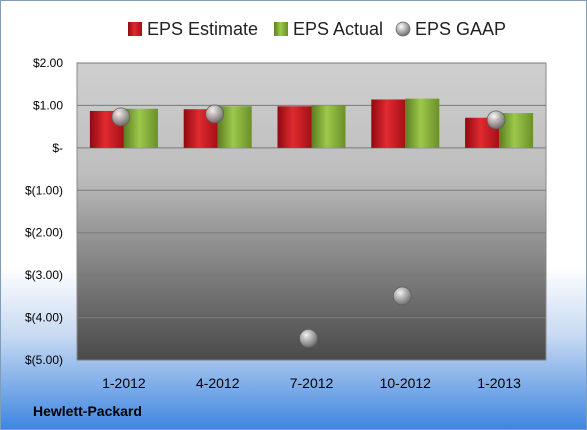  Describe the element at coordinates (499, 383) in the screenshot. I see `x-tick-label: 1-2013` at that location.